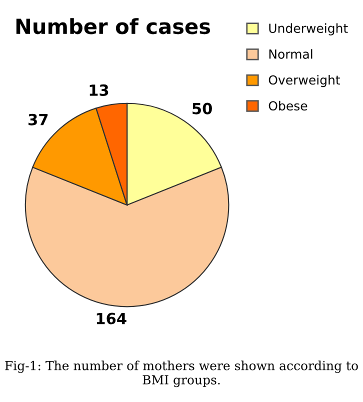 The image size is (363, 402). What do you see at coordinates (181, 374) in the screenshot?
I see `text: Fig-1: The number of mothers were shown according to BMI groups.` at bounding box center [181, 374].